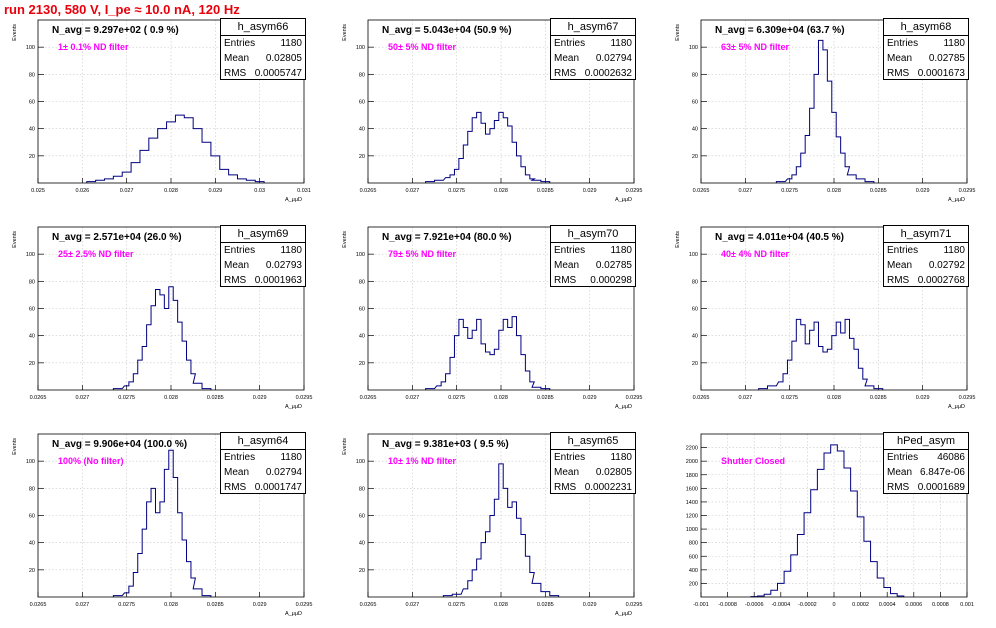 This screenshot has width=996, height=628. Describe the element at coordinates (941, 280) in the screenshot. I see `stats-value: 0.0002768` at that location.